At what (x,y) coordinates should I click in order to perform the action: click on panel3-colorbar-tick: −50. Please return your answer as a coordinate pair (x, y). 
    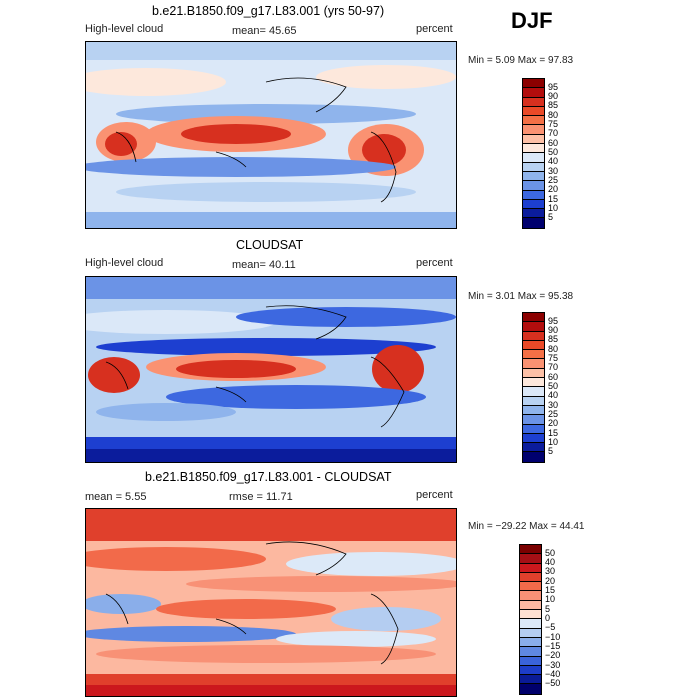
    Looking at the image, I should click on (553, 683).